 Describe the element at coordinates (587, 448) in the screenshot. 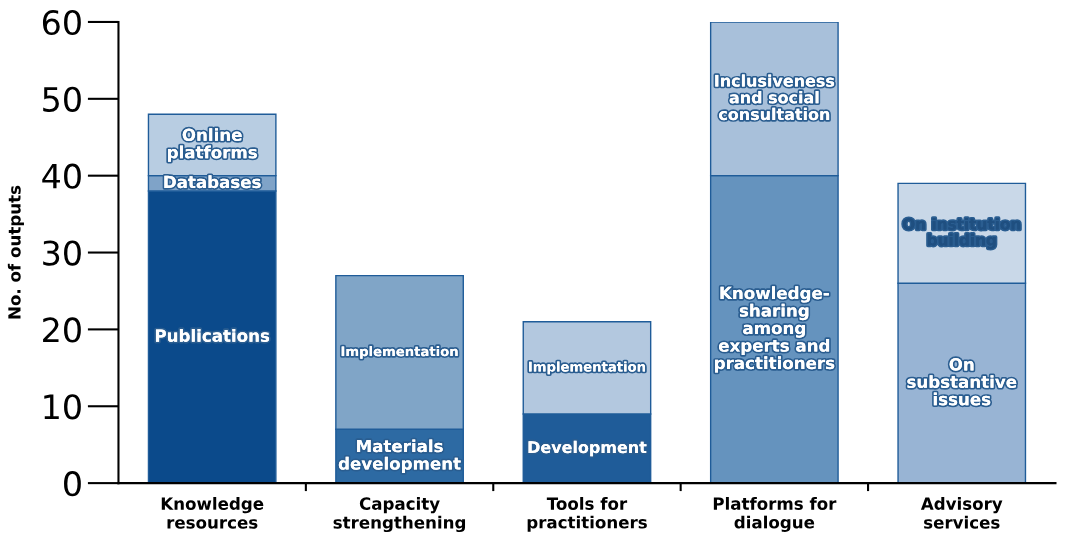

I see `series-label: Development` at that location.